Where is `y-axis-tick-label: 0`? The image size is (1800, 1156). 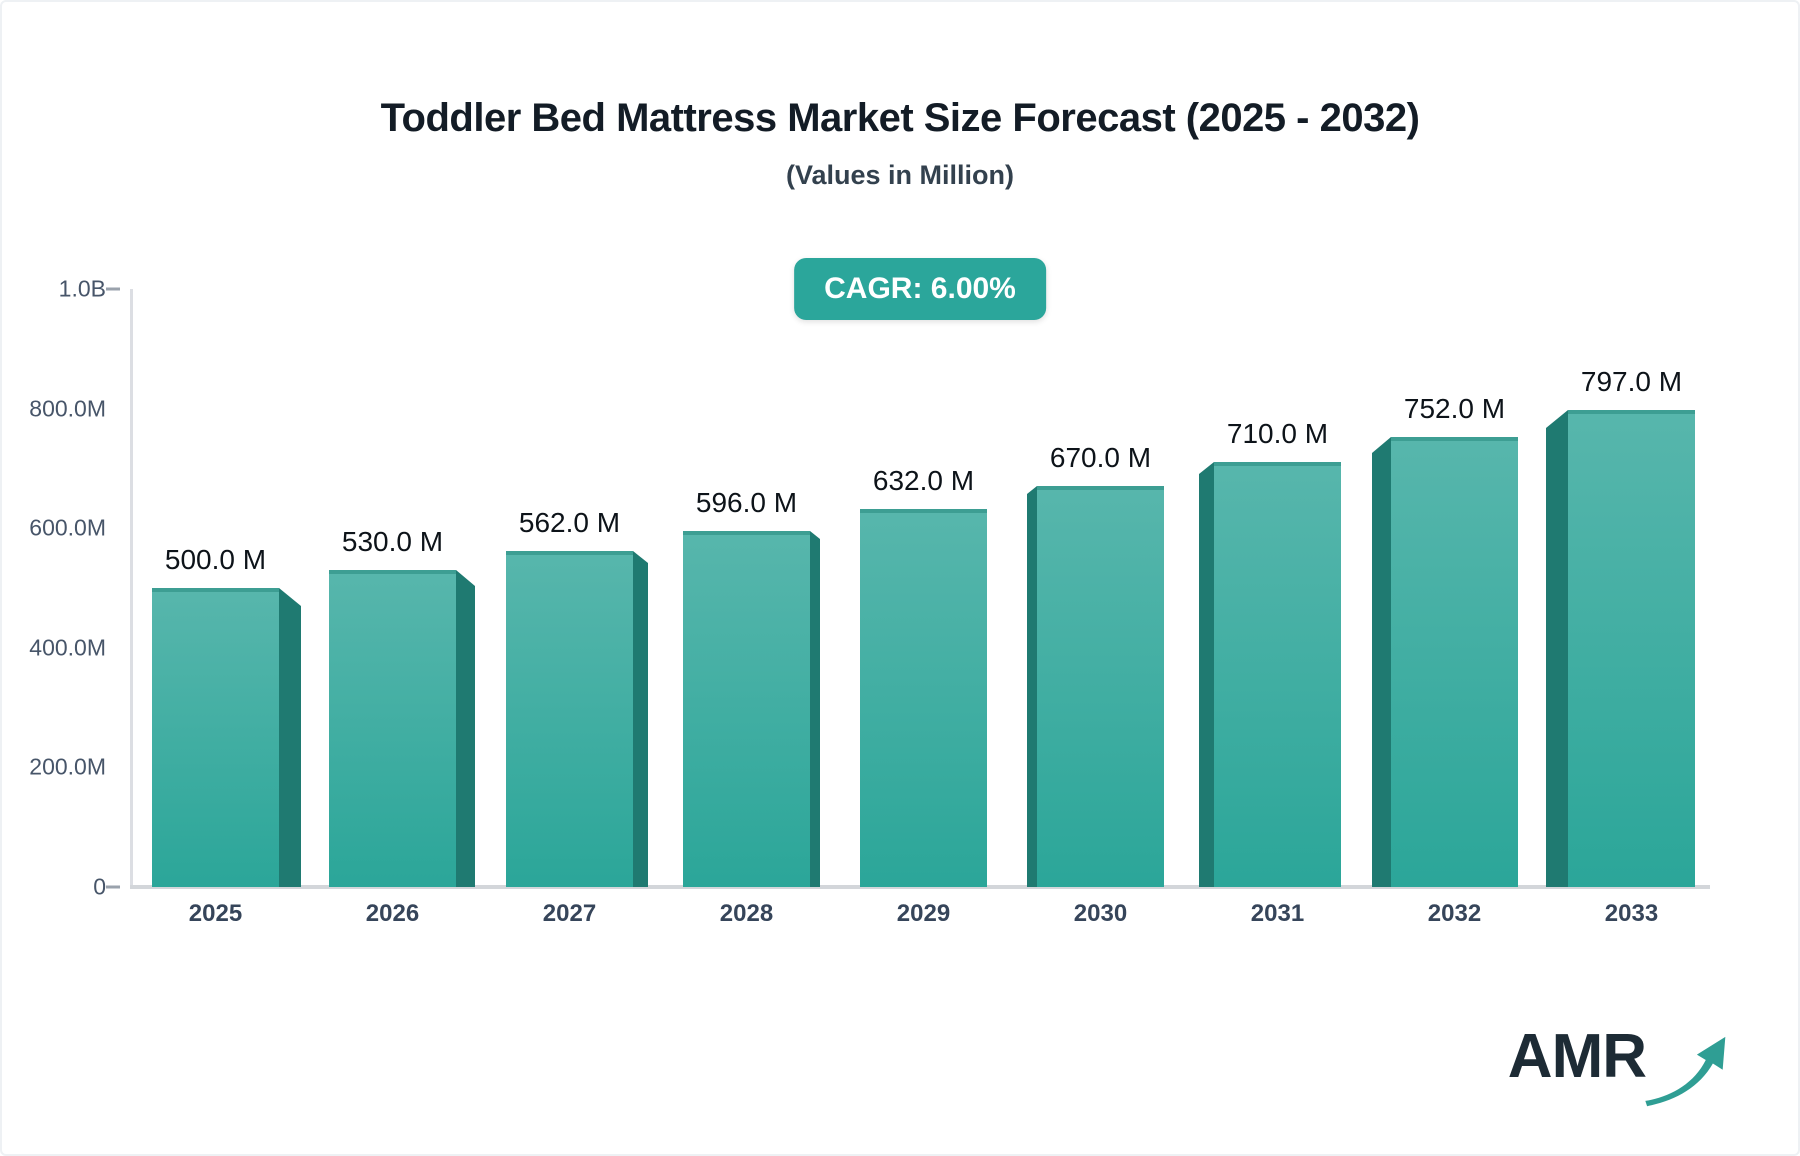
y-axis-tick-label: 0 is located at coordinates (99, 886).